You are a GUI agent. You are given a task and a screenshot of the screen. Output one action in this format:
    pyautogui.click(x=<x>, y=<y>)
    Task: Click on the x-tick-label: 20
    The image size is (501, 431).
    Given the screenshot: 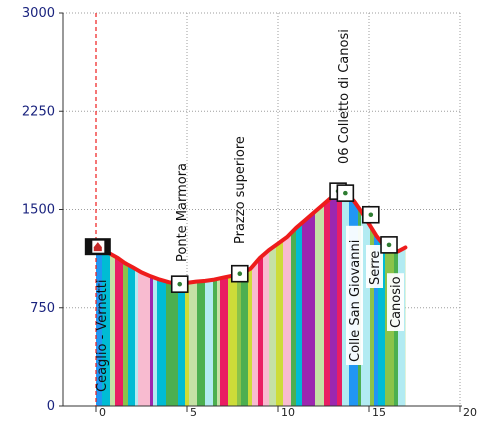 What is the action you would take?
    pyautogui.click(x=470, y=412)
    